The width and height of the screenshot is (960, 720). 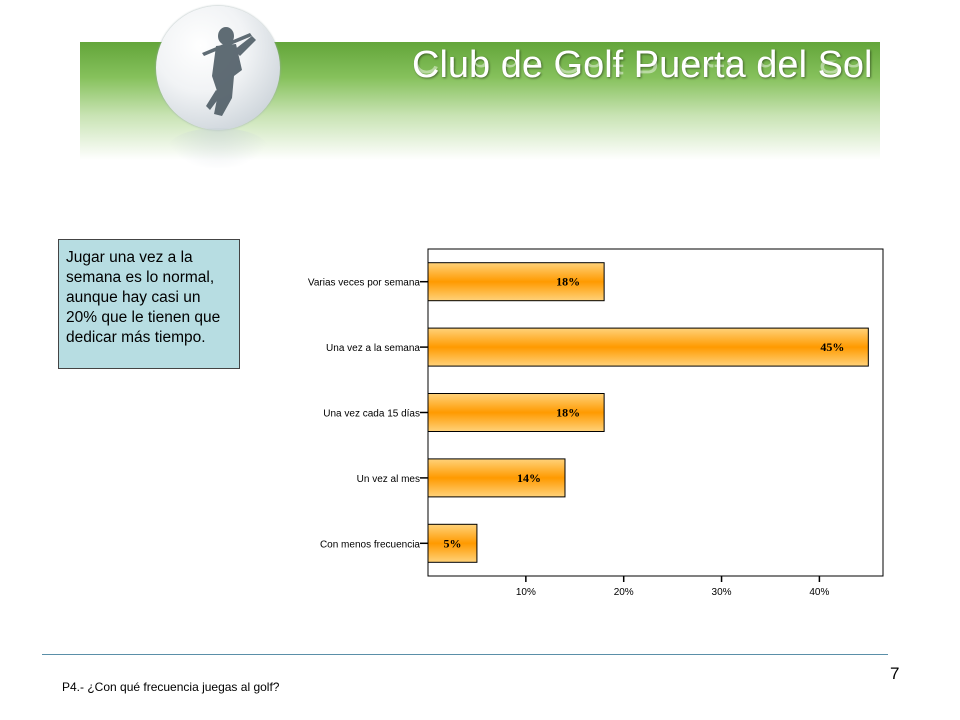 I want to click on golf-ball-logo, so click(x=218, y=68).